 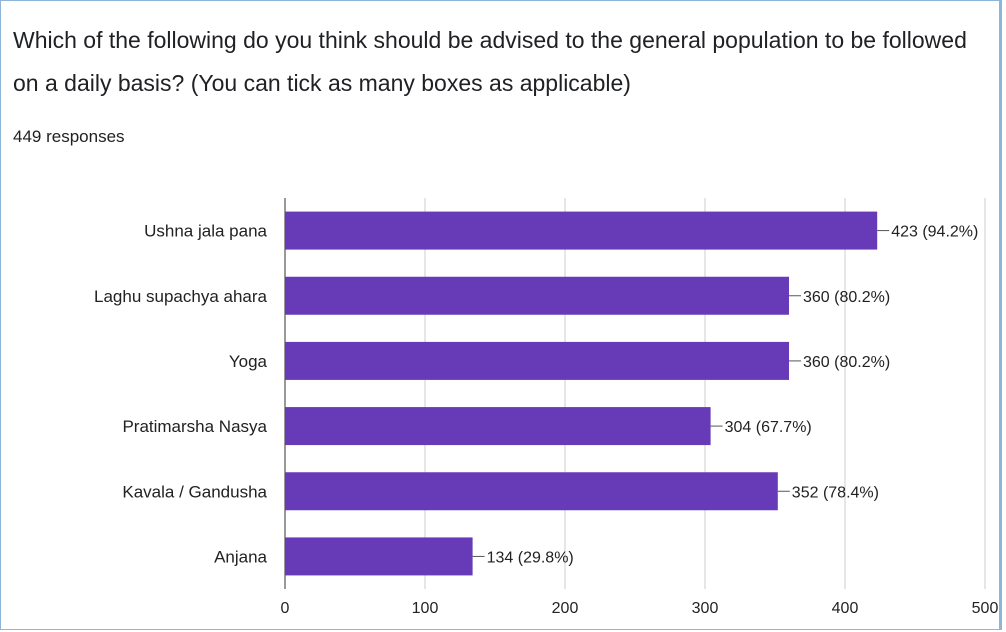 I want to click on x-tick-label: 200, so click(x=565, y=608).